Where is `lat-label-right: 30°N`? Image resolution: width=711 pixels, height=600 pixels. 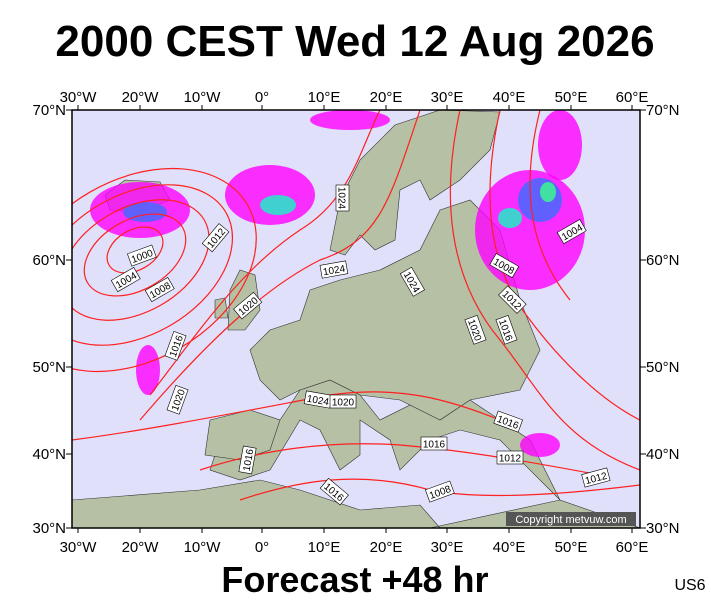 lat-label-right: 30°N is located at coordinates (663, 528).